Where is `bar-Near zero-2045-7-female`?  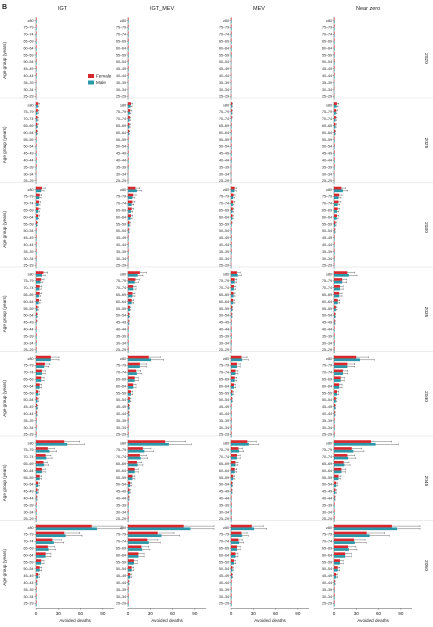
bar-Near zero-2045-7-female is located at coordinates (335, 490).